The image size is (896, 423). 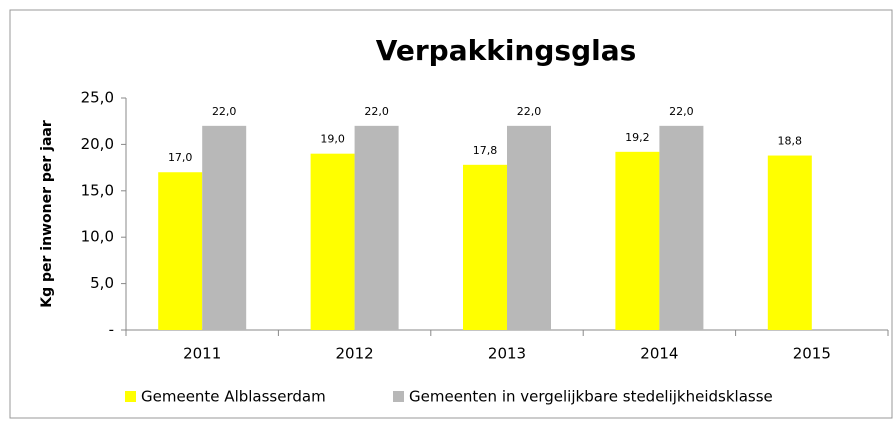 What do you see at coordinates (637, 137) in the screenshot?
I see `value-label: 19,2` at bounding box center [637, 137].